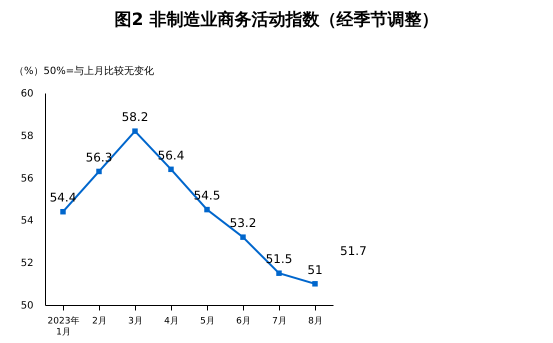 This screenshot has width=553, height=343. What do you see at coordinates (171, 155) in the screenshot?
I see `data-label: 56.4` at bounding box center [171, 155].